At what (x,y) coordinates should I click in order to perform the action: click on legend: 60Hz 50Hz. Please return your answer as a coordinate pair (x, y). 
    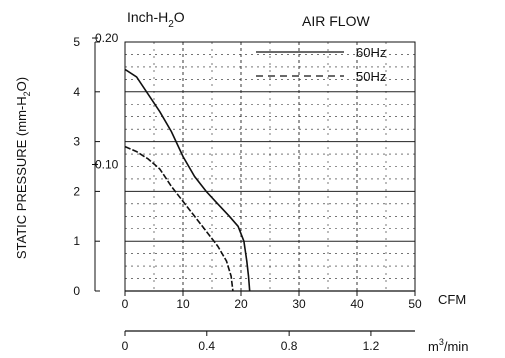
    Looking at the image, I should click on (321, 64).